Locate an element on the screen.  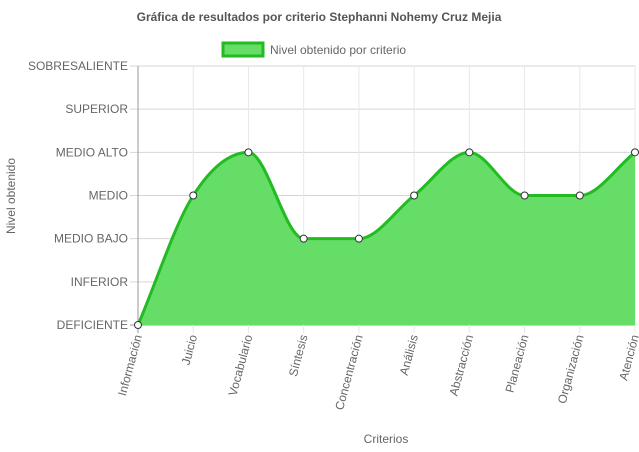
x-tick-label: Planeación is located at coordinates (517, 363).